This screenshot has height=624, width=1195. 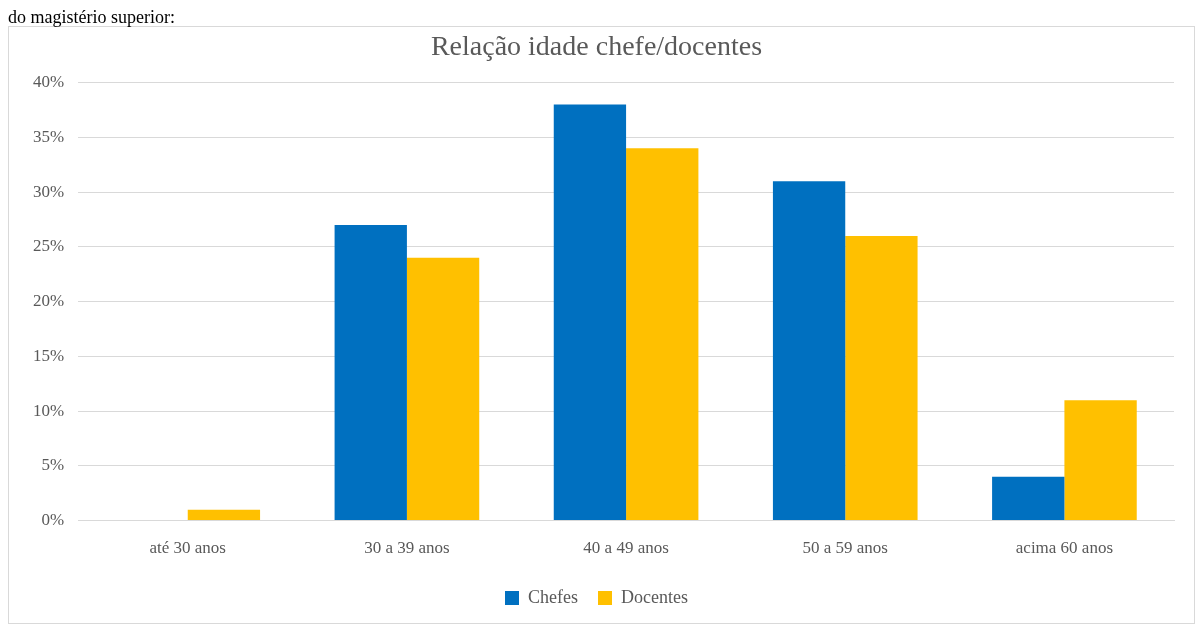 What do you see at coordinates (48, 82) in the screenshot?
I see `y-tick-label: 40%` at bounding box center [48, 82].